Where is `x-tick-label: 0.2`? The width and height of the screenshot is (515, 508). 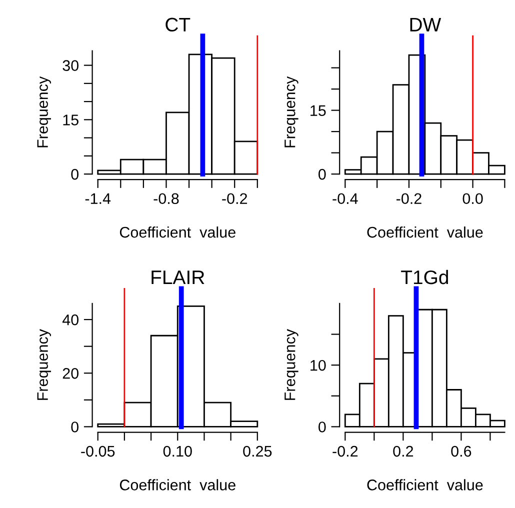
x-tick-label: 0.2 is located at coordinates (403, 451).